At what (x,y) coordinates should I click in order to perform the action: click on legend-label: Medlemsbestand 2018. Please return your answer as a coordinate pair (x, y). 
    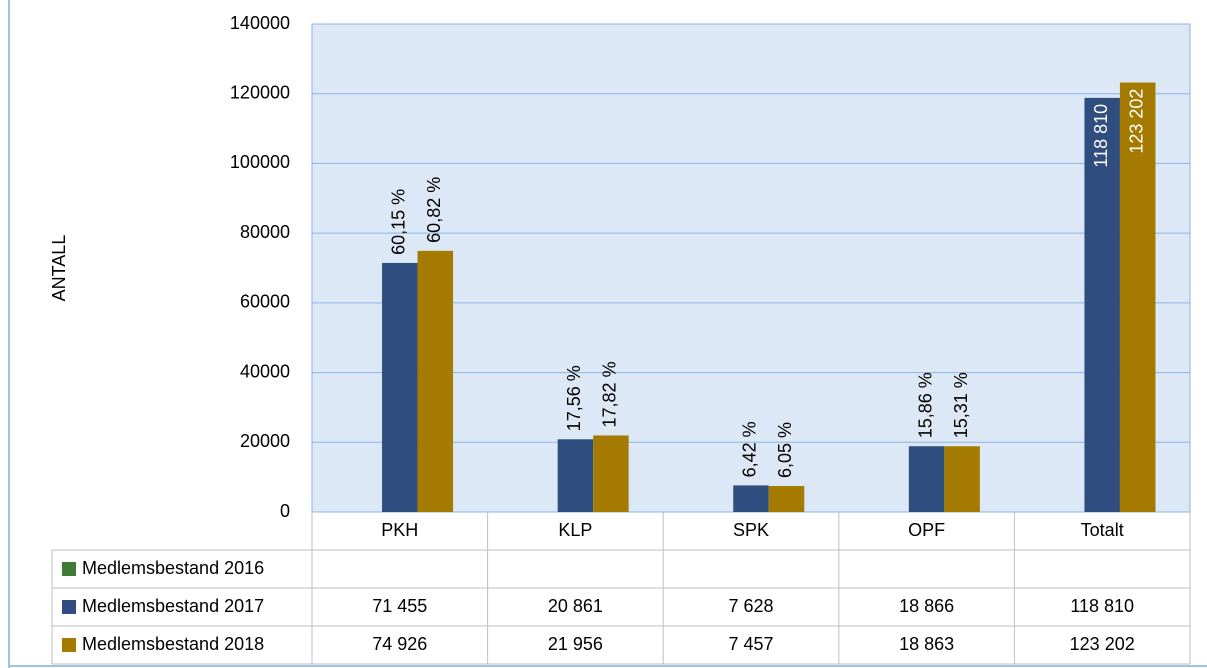
    Looking at the image, I should click on (173, 644).